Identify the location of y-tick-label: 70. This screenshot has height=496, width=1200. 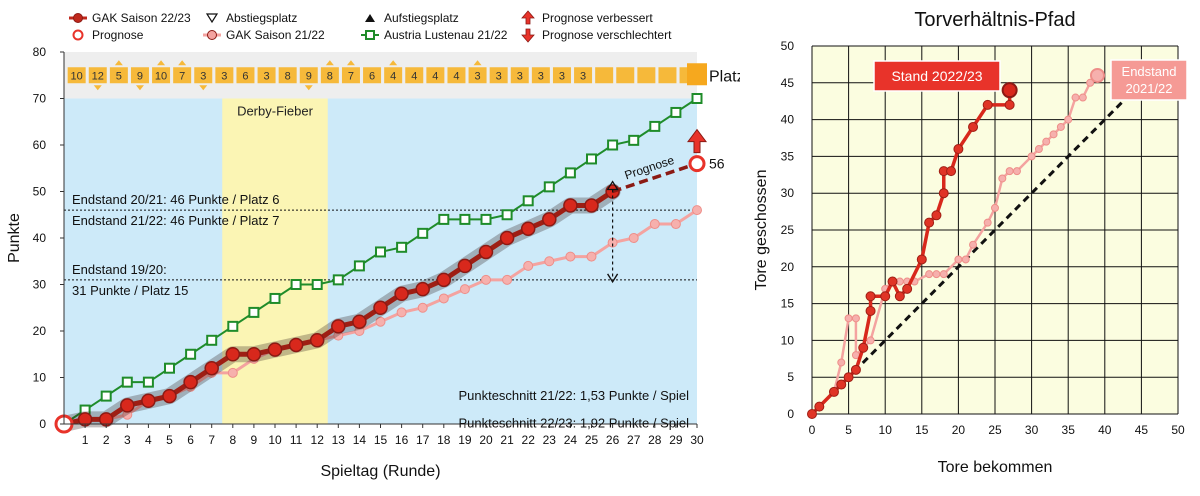
(40, 99).